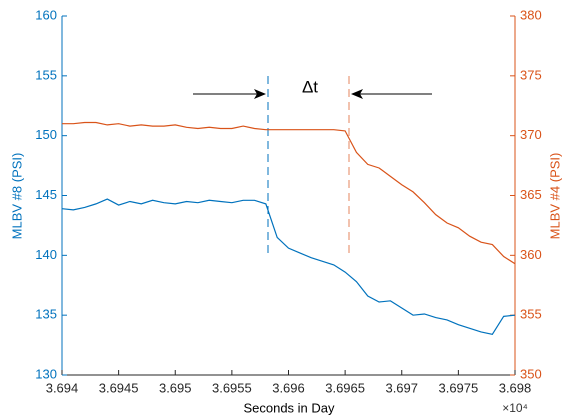 This screenshot has height=418, width=565. Describe the element at coordinates (46, 134) in the screenshot. I see `y-tick-label: 150` at that location.